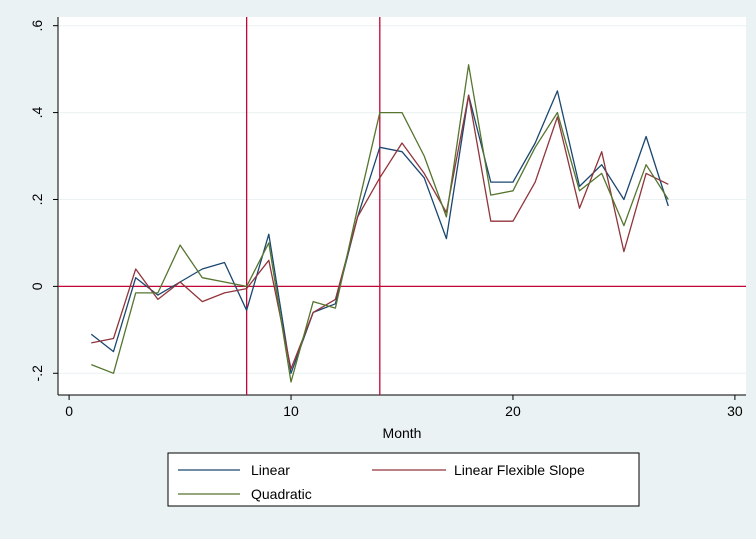  What do you see at coordinates (69, 411) in the screenshot?
I see `x-tick-label-0: 0` at bounding box center [69, 411].